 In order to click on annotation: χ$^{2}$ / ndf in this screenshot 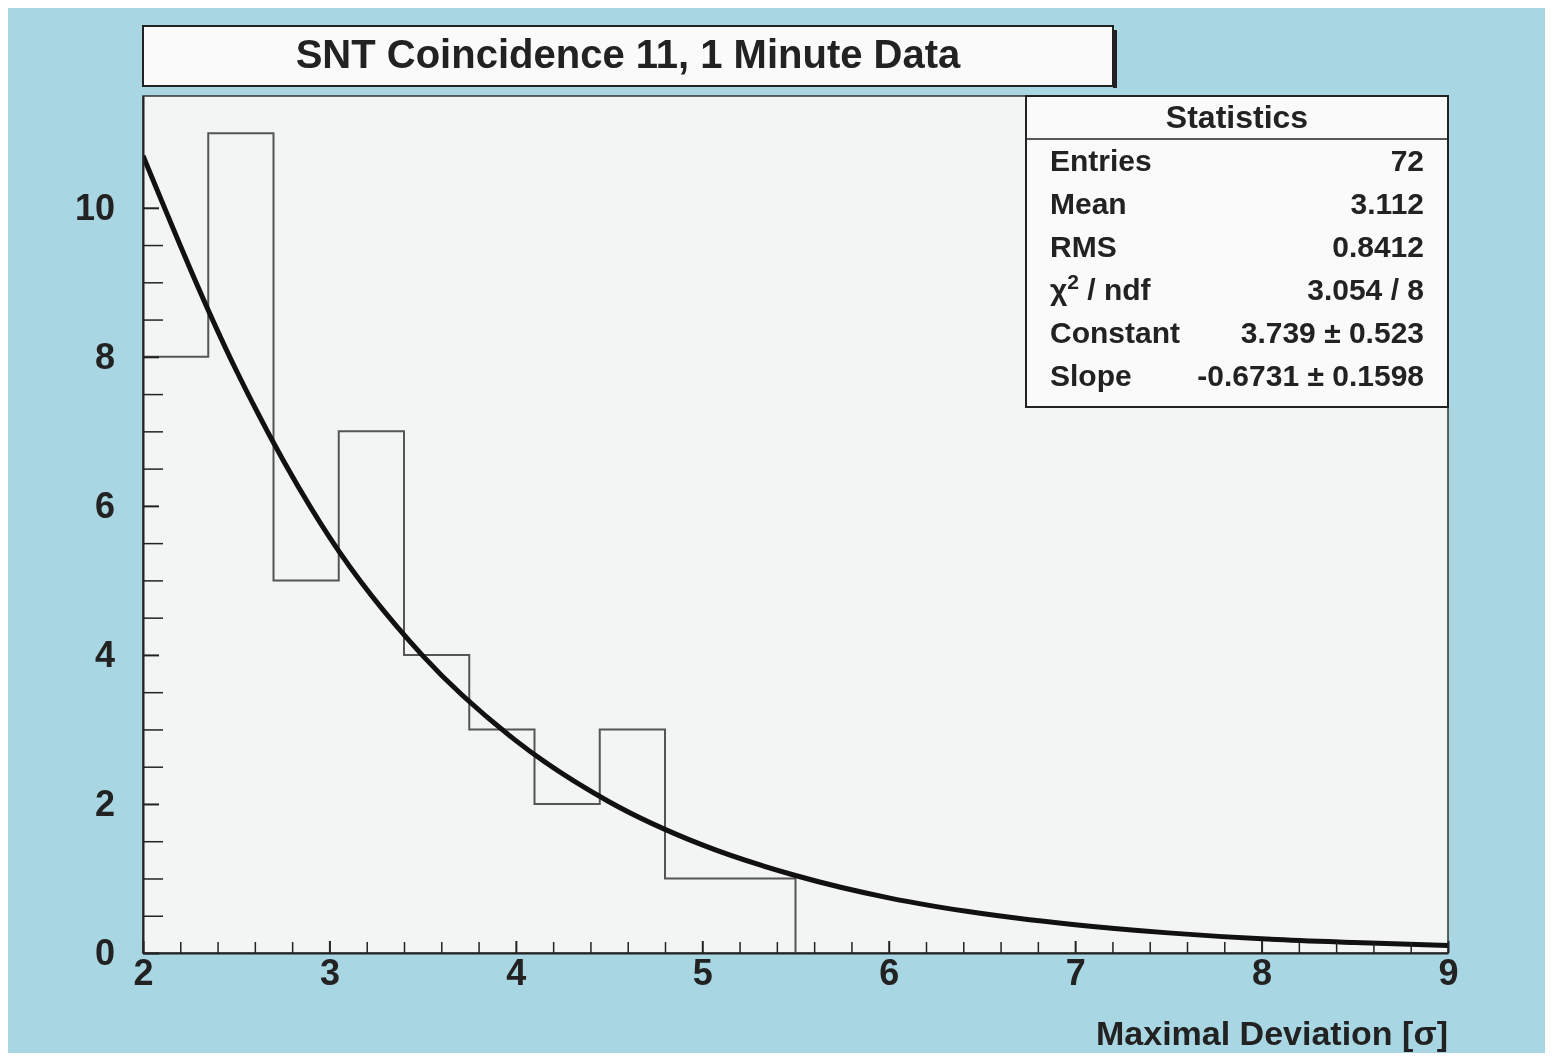, I will do `click(1101, 287)`.